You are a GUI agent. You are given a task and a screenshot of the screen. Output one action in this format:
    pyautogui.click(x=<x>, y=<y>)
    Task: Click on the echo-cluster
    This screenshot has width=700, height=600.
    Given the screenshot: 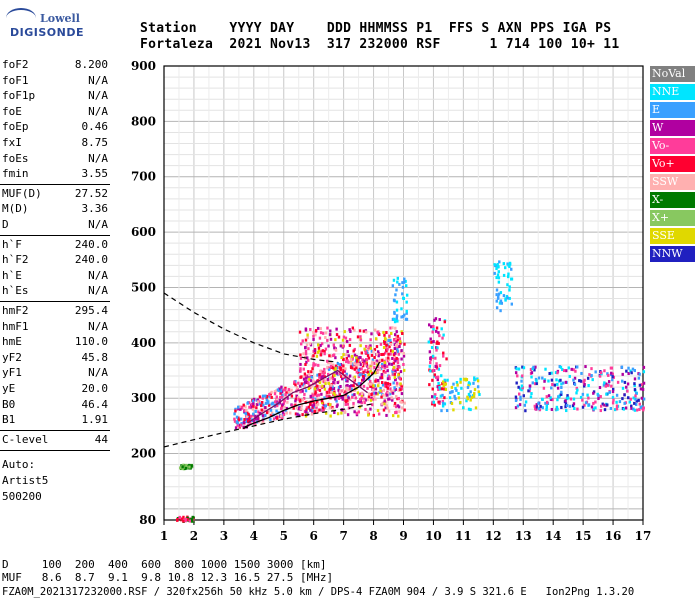 What is the action you would take?
    pyautogui.click(x=580, y=389)
    